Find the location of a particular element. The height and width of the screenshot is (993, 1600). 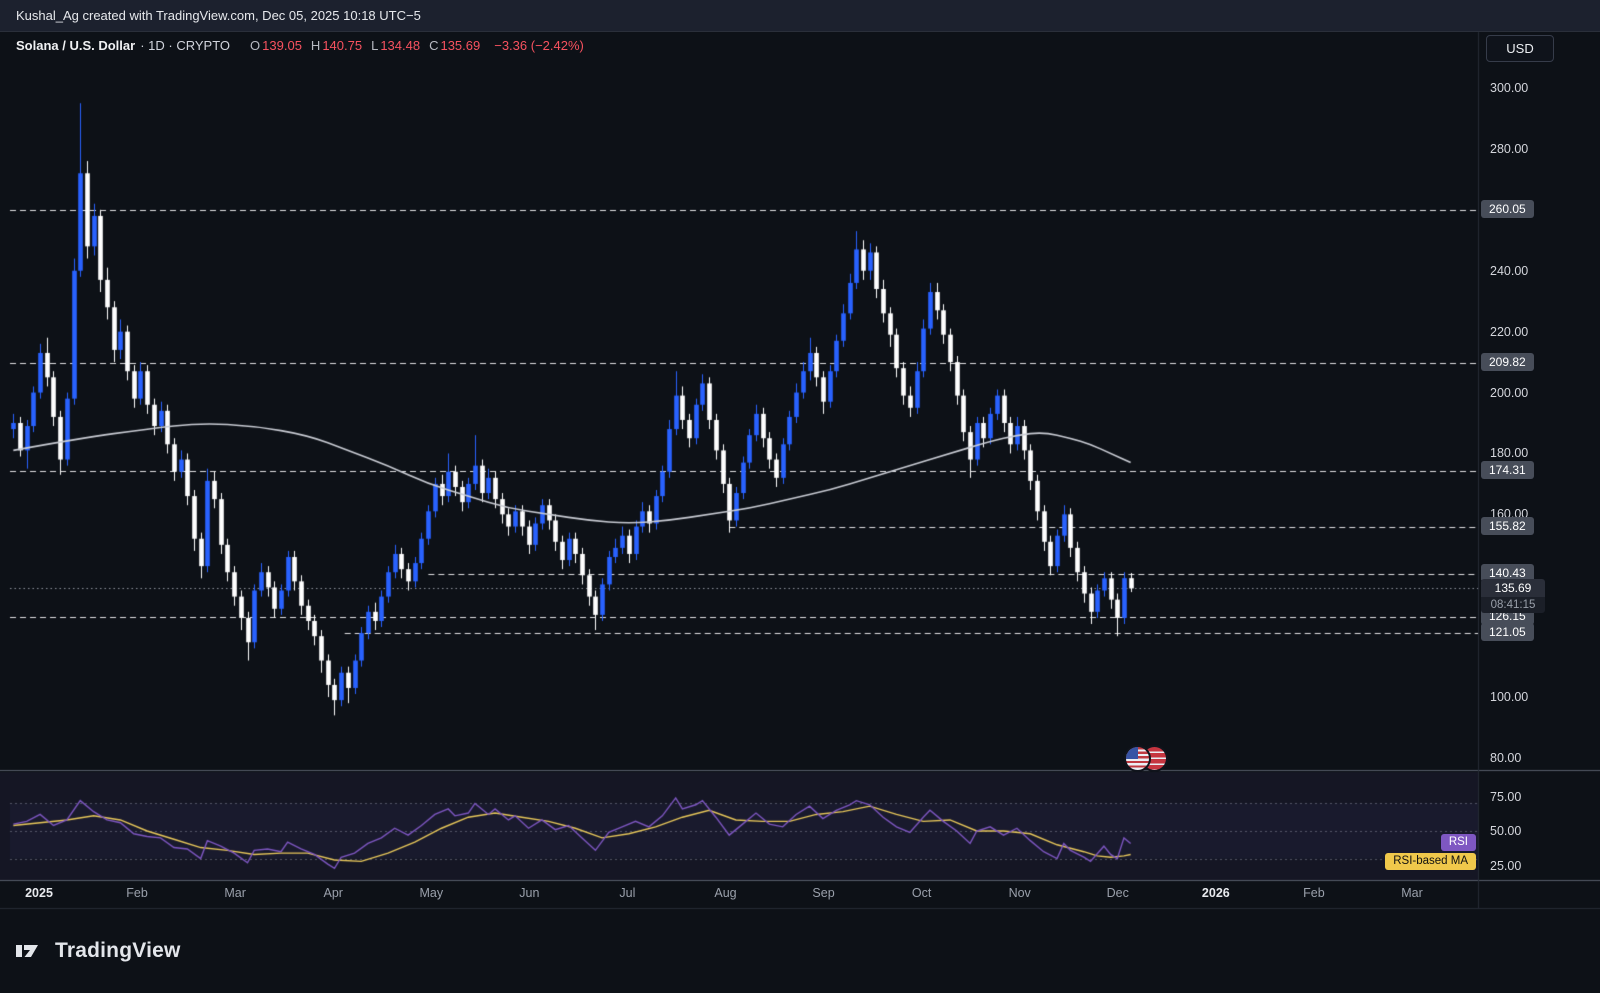

instrument-flag-icons is located at coordinates (1148, 759).